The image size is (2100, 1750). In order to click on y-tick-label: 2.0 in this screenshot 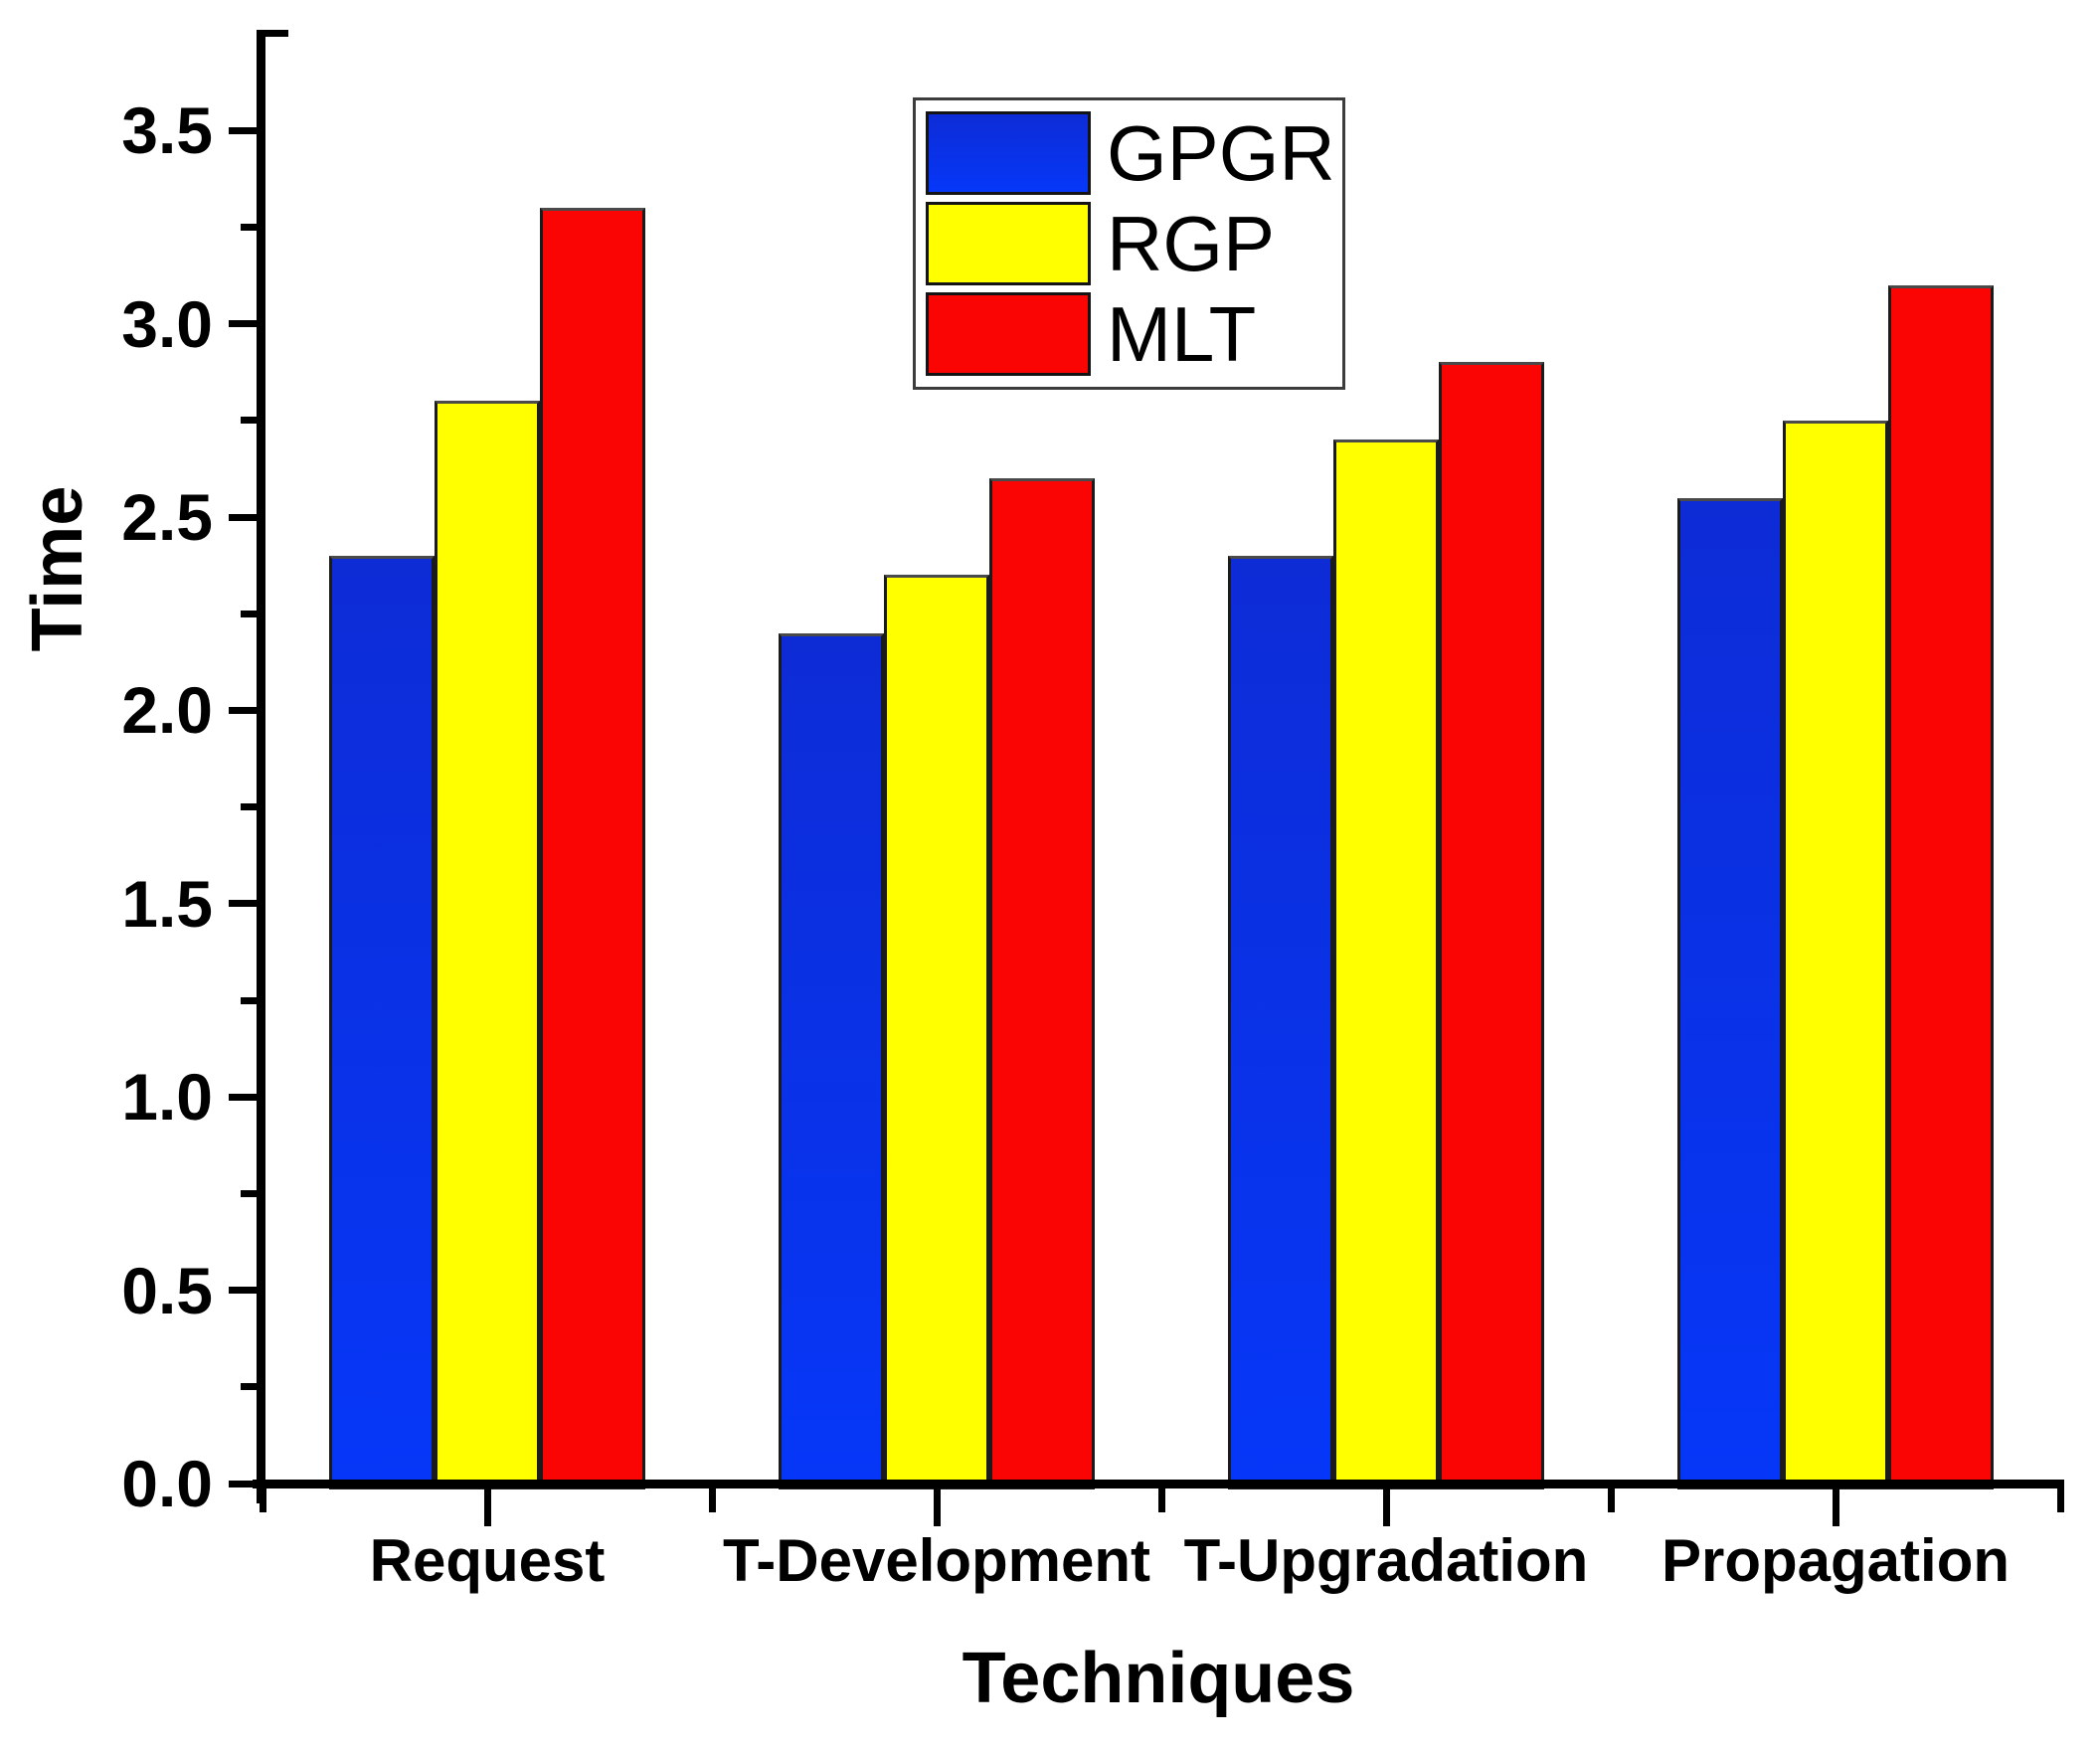, I will do `click(167, 710)`.